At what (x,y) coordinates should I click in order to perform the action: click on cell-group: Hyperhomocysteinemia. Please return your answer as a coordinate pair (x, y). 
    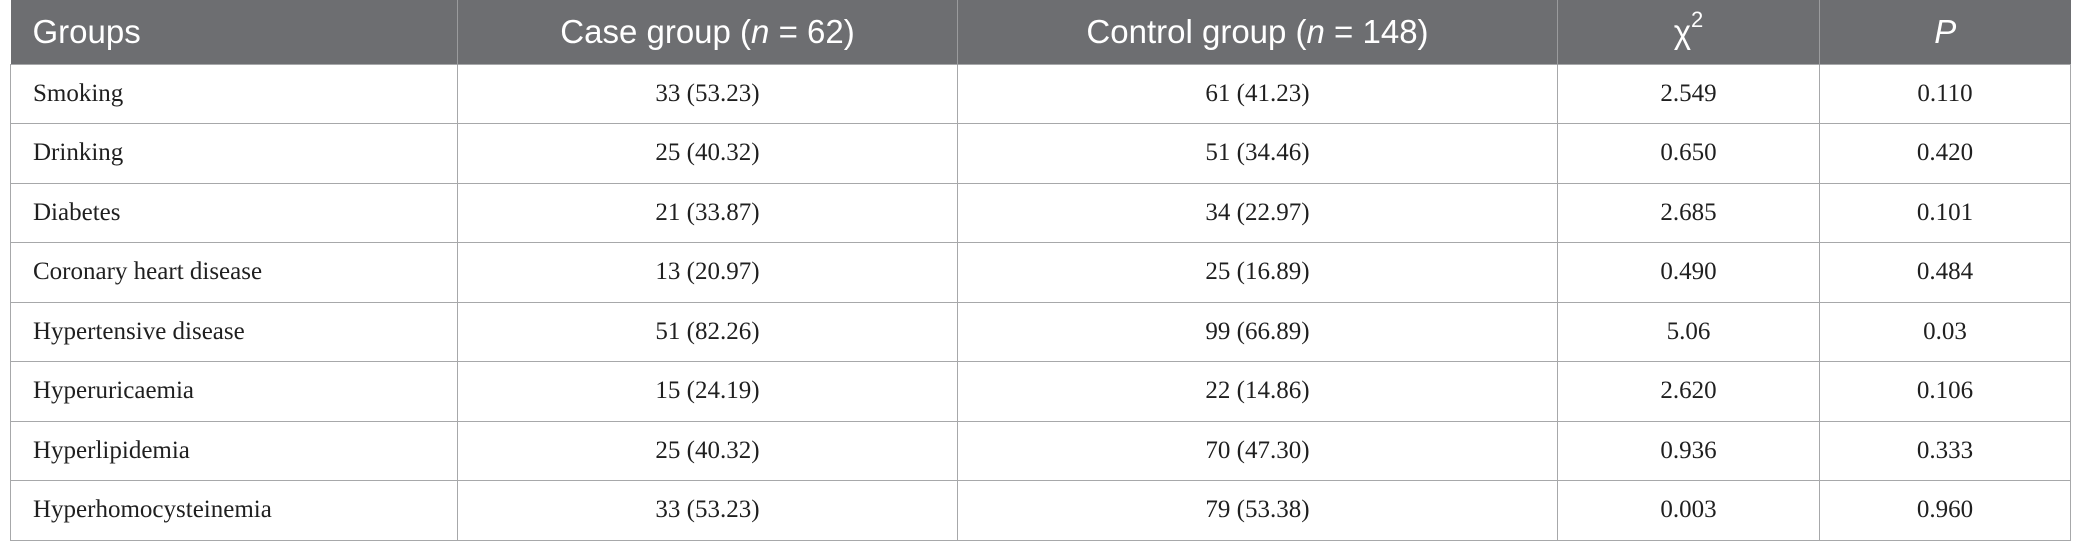
    Looking at the image, I should click on (234, 510).